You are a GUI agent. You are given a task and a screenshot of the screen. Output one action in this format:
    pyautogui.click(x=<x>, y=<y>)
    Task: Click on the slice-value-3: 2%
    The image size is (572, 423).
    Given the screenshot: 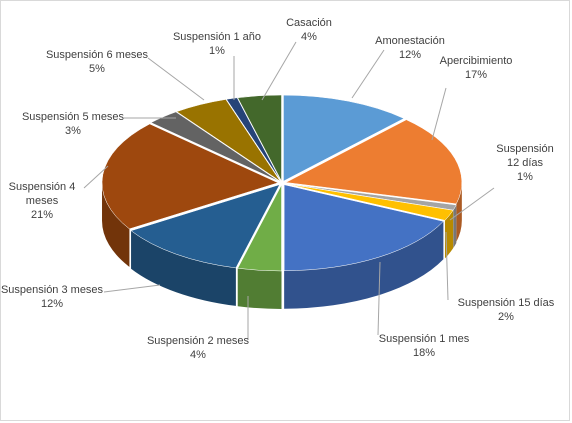 What is the action you would take?
    pyautogui.click(x=506, y=317)
    